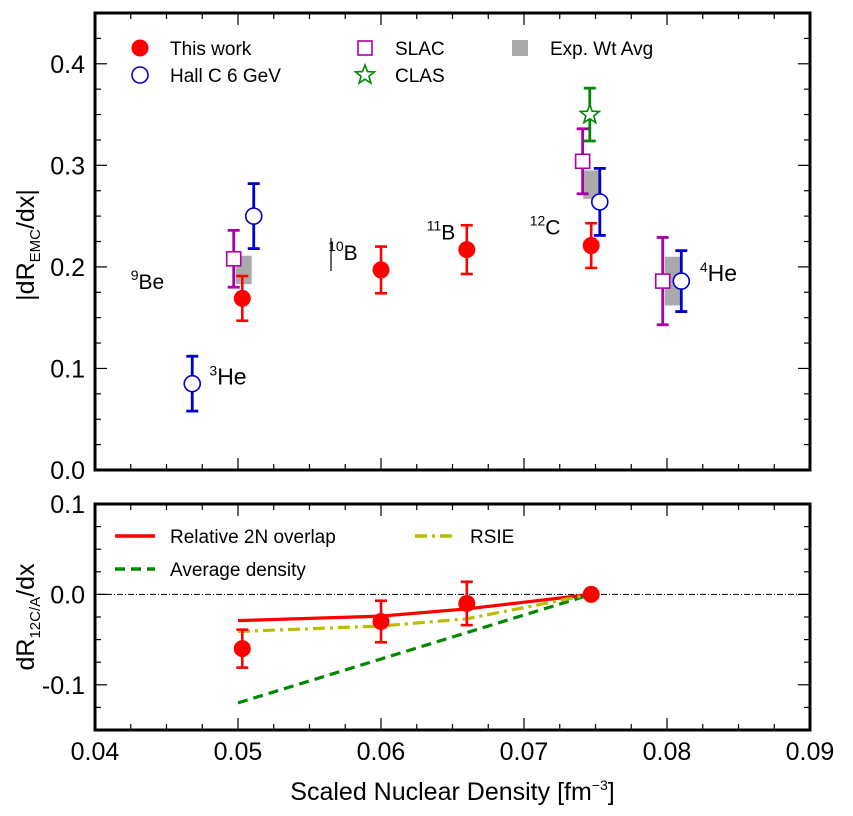  What do you see at coordinates (152, 282) in the screenshot?
I see `nucleus-symbol: Be` at bounding box center [152, 282].